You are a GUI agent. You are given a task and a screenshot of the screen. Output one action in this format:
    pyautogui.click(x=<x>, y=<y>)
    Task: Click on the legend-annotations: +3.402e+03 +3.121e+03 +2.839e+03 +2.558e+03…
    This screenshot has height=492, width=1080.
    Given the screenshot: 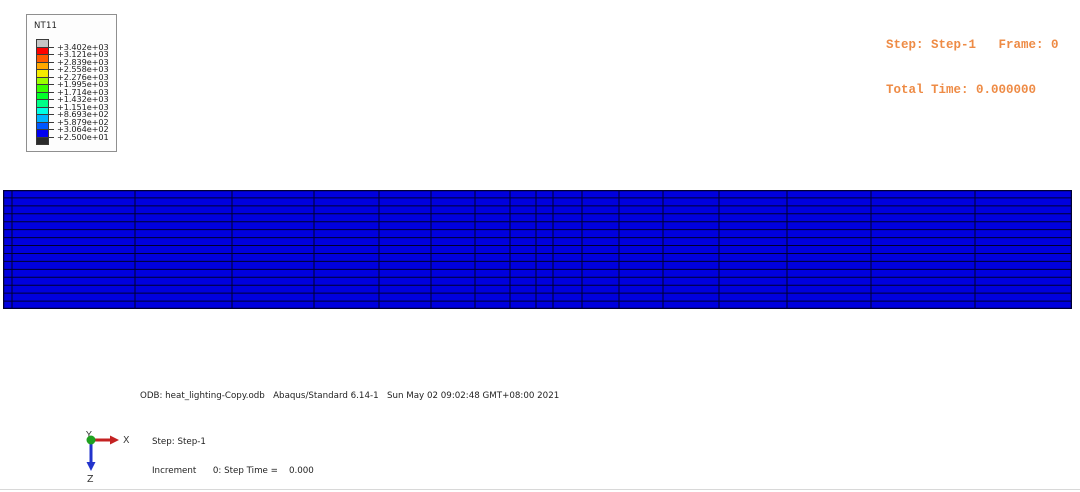 What is the action you would take?
    pyautogui.click(x=71, y=83)
    